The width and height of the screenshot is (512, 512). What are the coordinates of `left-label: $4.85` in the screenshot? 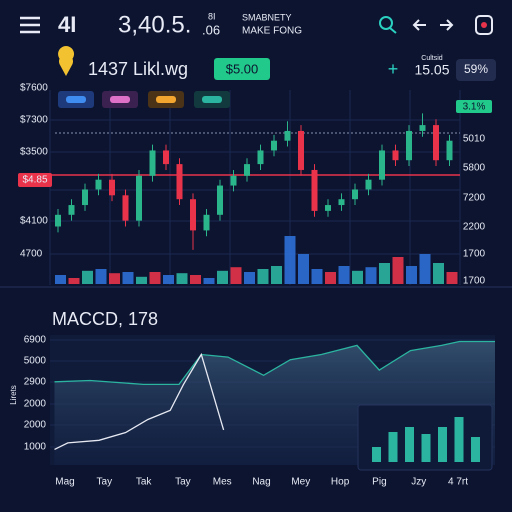 It's located at (34, 180).